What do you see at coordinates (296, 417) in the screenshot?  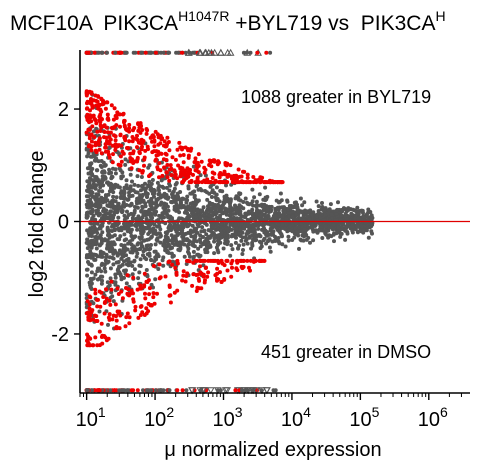 I see `x-tick-label: 104` at bounding box center [296, 417].